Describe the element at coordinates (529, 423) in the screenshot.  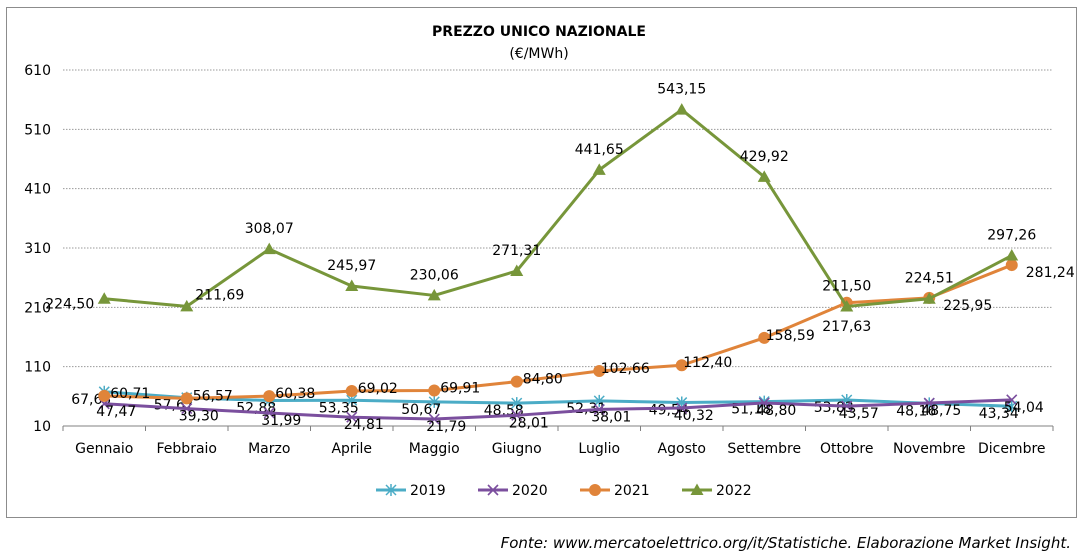
I see `data-label-2020: 28,01` at that location.